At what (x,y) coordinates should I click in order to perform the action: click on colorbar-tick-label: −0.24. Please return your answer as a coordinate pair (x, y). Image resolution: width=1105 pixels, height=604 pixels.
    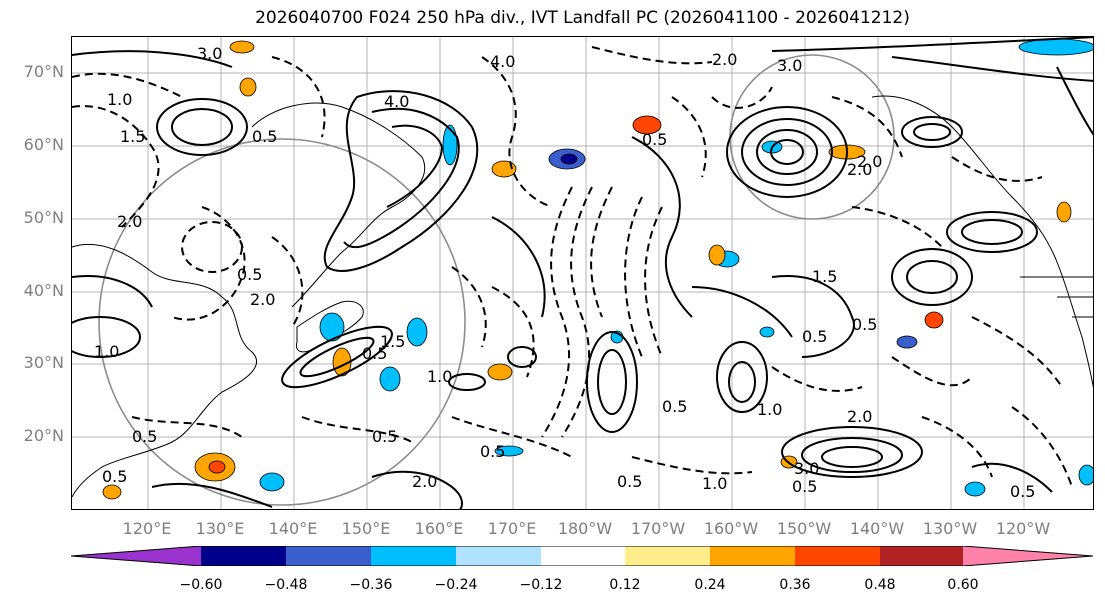
    Looking at the image, I should click on (456, 585).